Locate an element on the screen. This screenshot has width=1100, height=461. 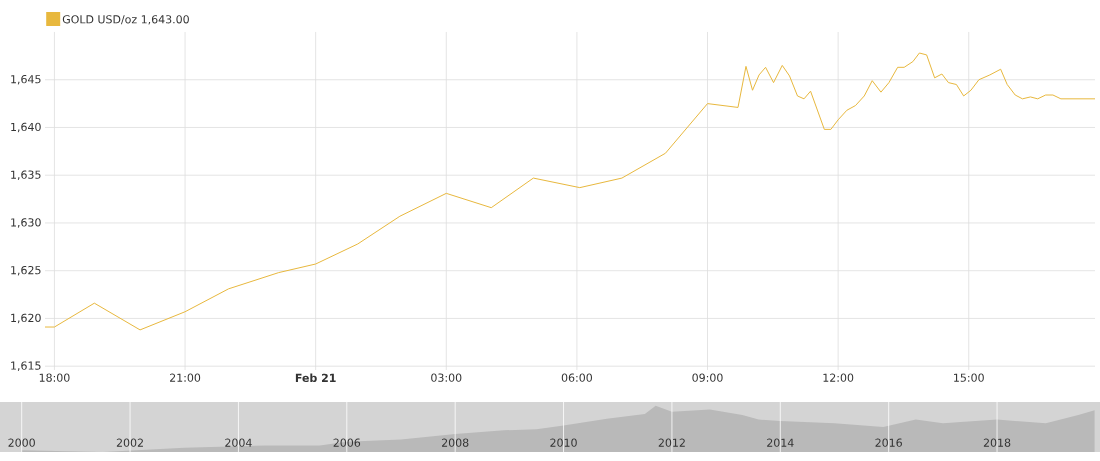
x-tick-label: 2016 is located at coordinates (888, 442).